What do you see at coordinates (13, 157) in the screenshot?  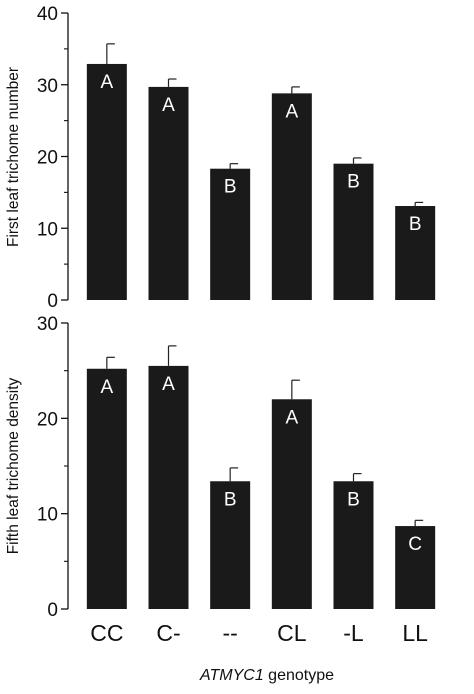 I see `y-axis-label: First leaf trichome number` at bounding box center [13, 157].